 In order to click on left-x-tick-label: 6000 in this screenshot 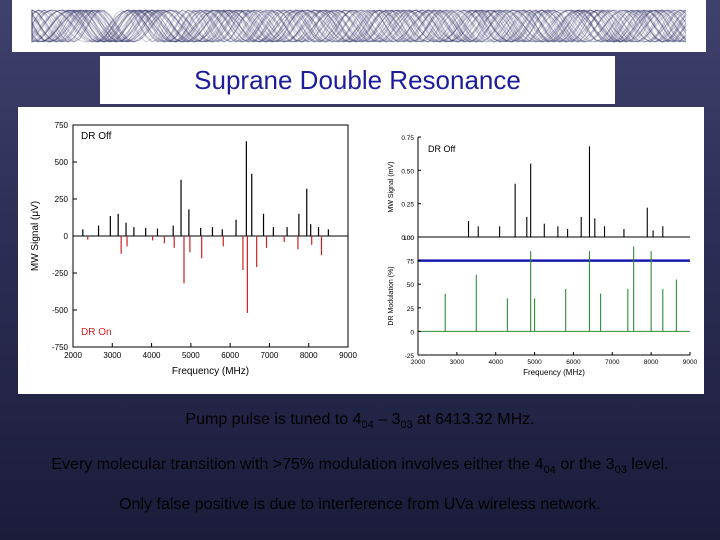, I will do `click(230, 355)`.